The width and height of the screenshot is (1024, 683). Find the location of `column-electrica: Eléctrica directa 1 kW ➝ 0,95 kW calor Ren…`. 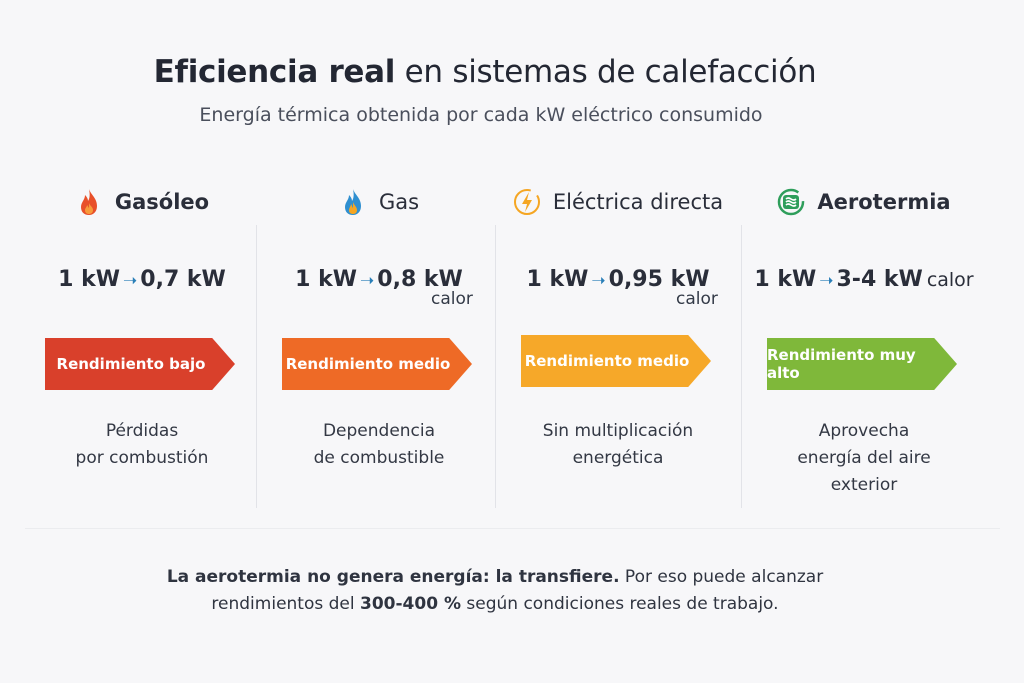

column-electrica: Eléctrica directa 1 kW ➝ 0,95 kW calor Ren… is located at coordinates (618, 342).